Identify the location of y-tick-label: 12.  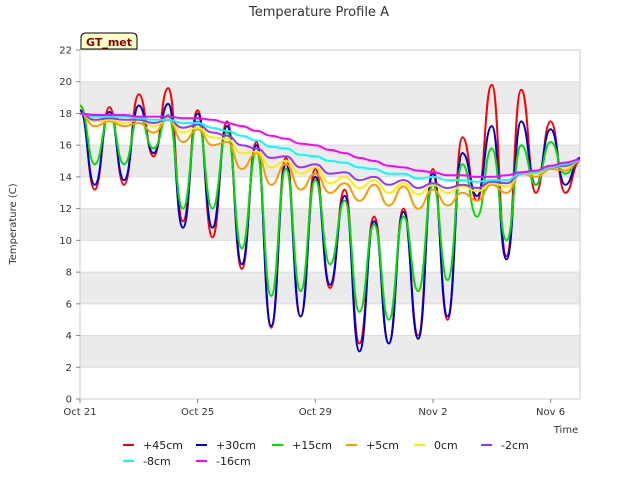
(65, 209).